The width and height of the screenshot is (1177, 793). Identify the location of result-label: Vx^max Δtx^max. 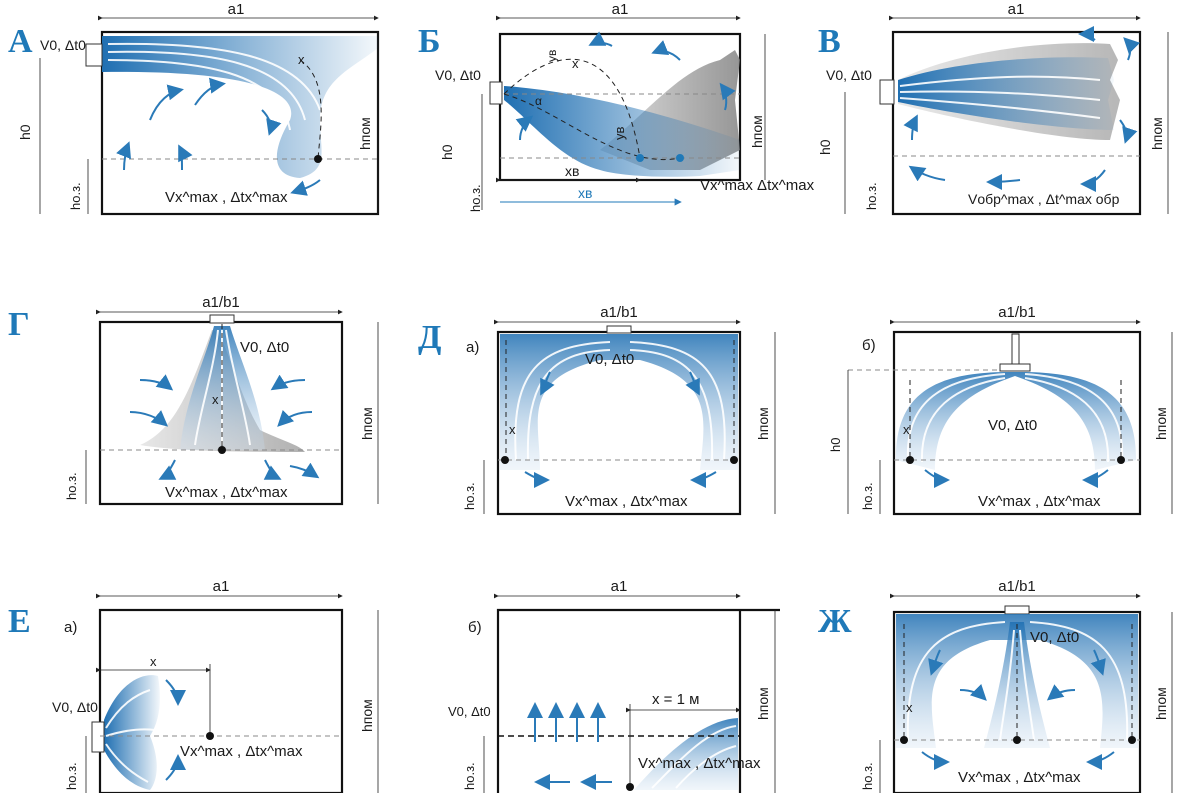
(757, 185).